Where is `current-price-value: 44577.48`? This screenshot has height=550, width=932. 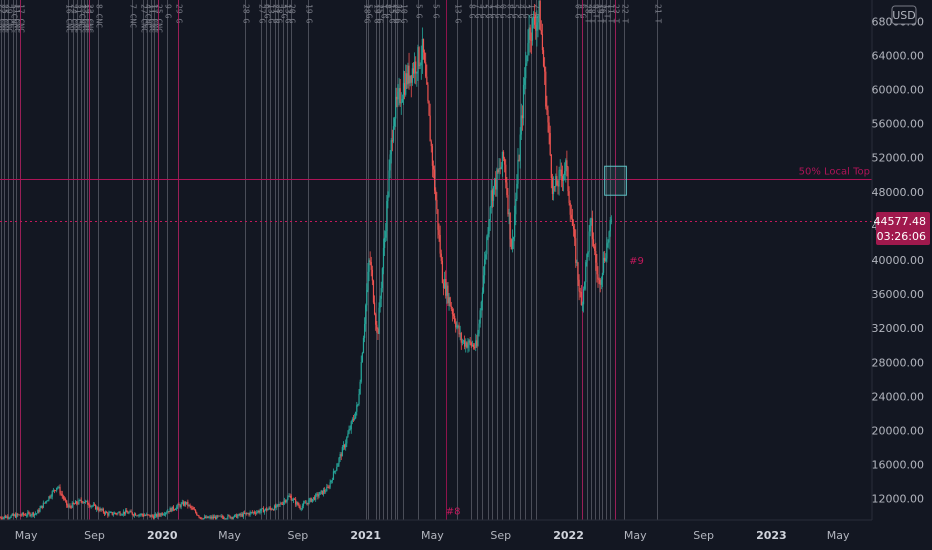 current-price-value: 44577.48 is located at coordinates (900, 221).